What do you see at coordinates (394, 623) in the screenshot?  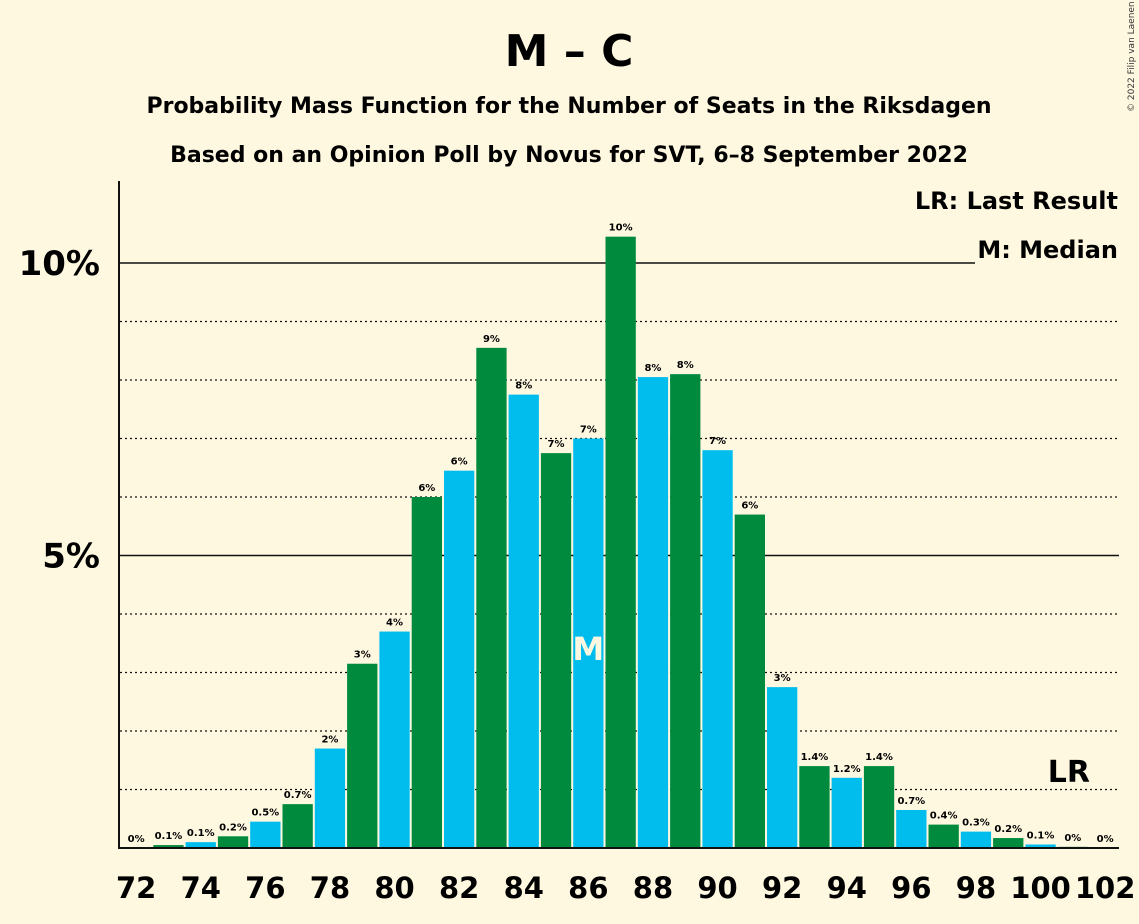 I see `data-label-seat-80: 4%` at bounding box center [394, 623].